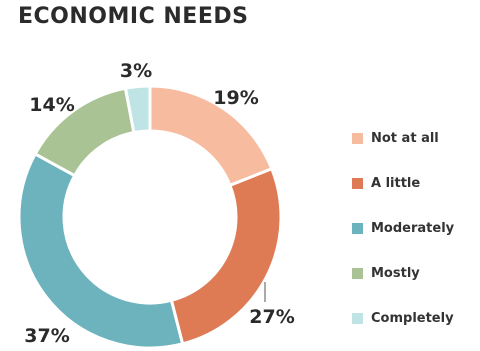 The height and width of the screenshot is (351, 480). Describe the element at coordinates (357, 138) in the screenshot. I see `legend-swatch-not-at-all` at that location.